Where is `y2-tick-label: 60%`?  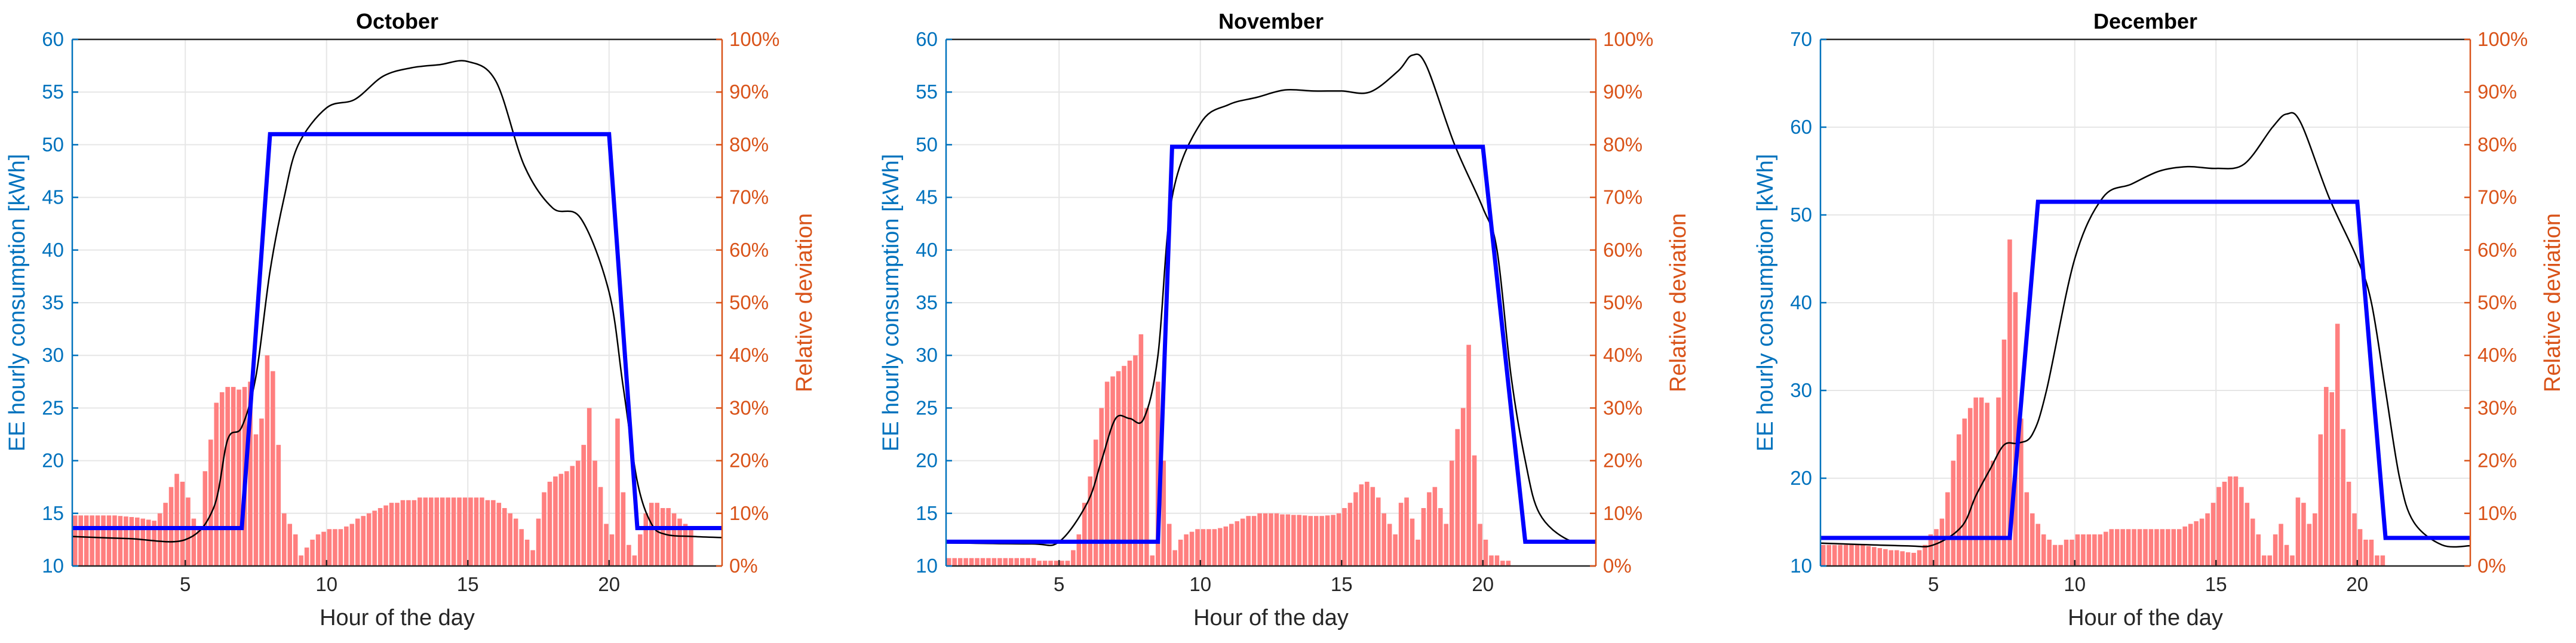
y2-tick-label: 60% is located at coordinates (1622, 250).